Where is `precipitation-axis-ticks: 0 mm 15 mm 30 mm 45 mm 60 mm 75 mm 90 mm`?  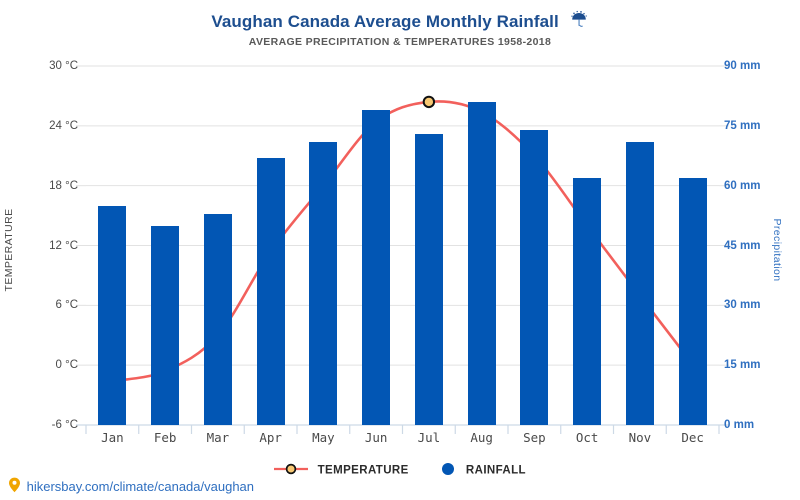 precipitation-axis-ticks: 0 mm 15 mm 30 mm 45 mm 60 mm 75 mm 90 mm is located at coordinates (762, 250).